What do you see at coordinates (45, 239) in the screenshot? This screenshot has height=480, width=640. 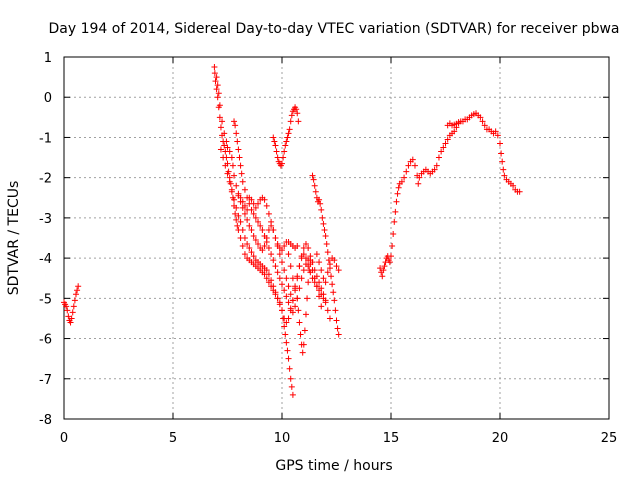 I see `y-tick-labels: 1 0 -1 -2 -3 -4 -5 -6 -7 -8` at bounding box center [45, 239].